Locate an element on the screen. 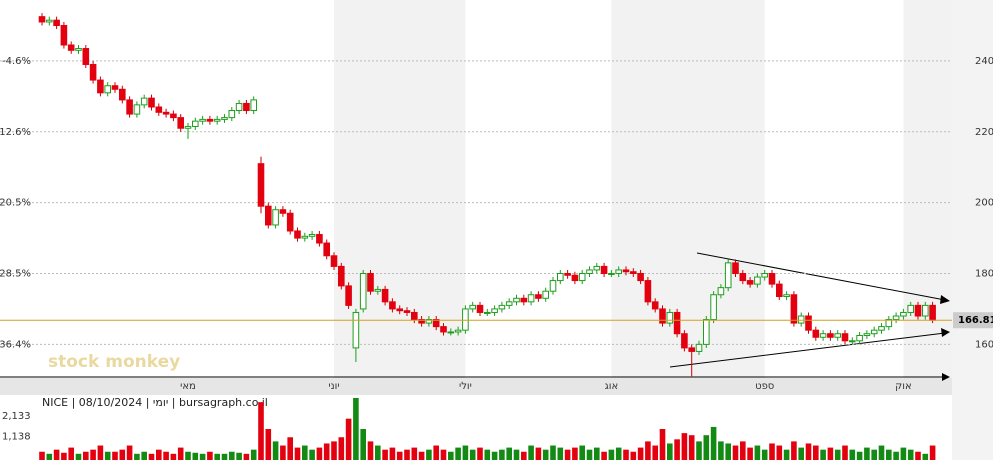 The height and width of the screenshot is (460, 993). y-left-tick-label: -4.6% is located at coordinates (16, 61).